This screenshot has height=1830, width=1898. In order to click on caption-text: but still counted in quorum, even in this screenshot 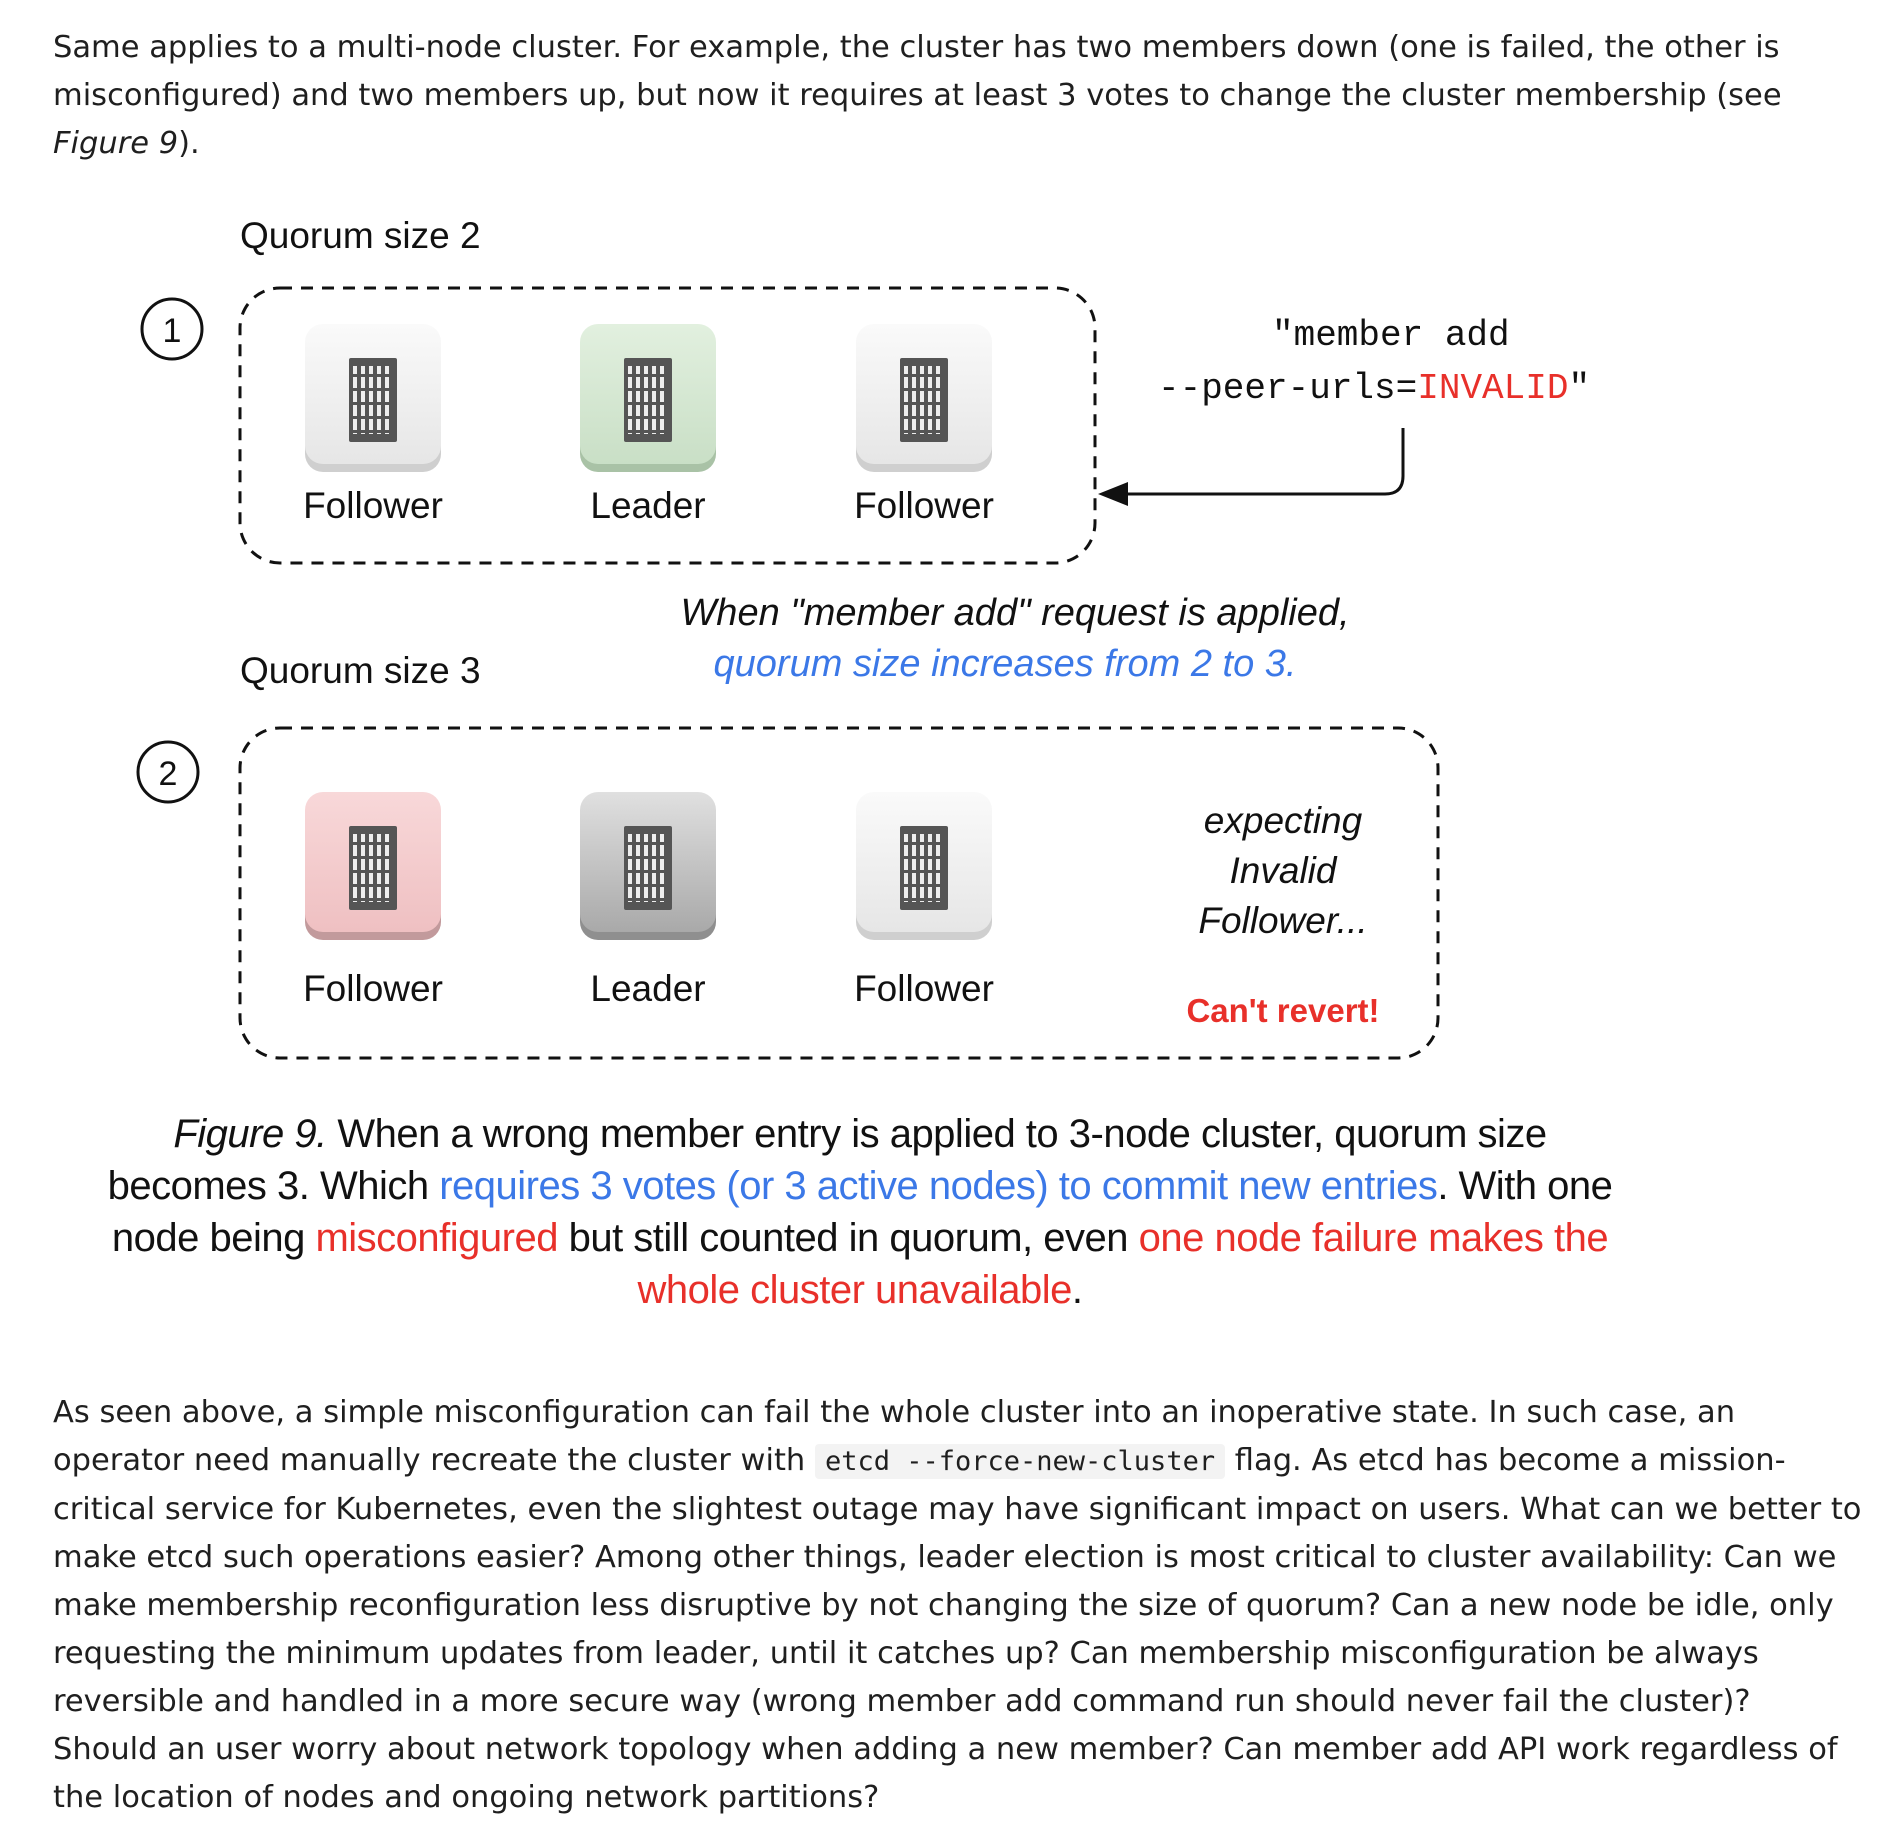, I will do `click(848, 1238)`.